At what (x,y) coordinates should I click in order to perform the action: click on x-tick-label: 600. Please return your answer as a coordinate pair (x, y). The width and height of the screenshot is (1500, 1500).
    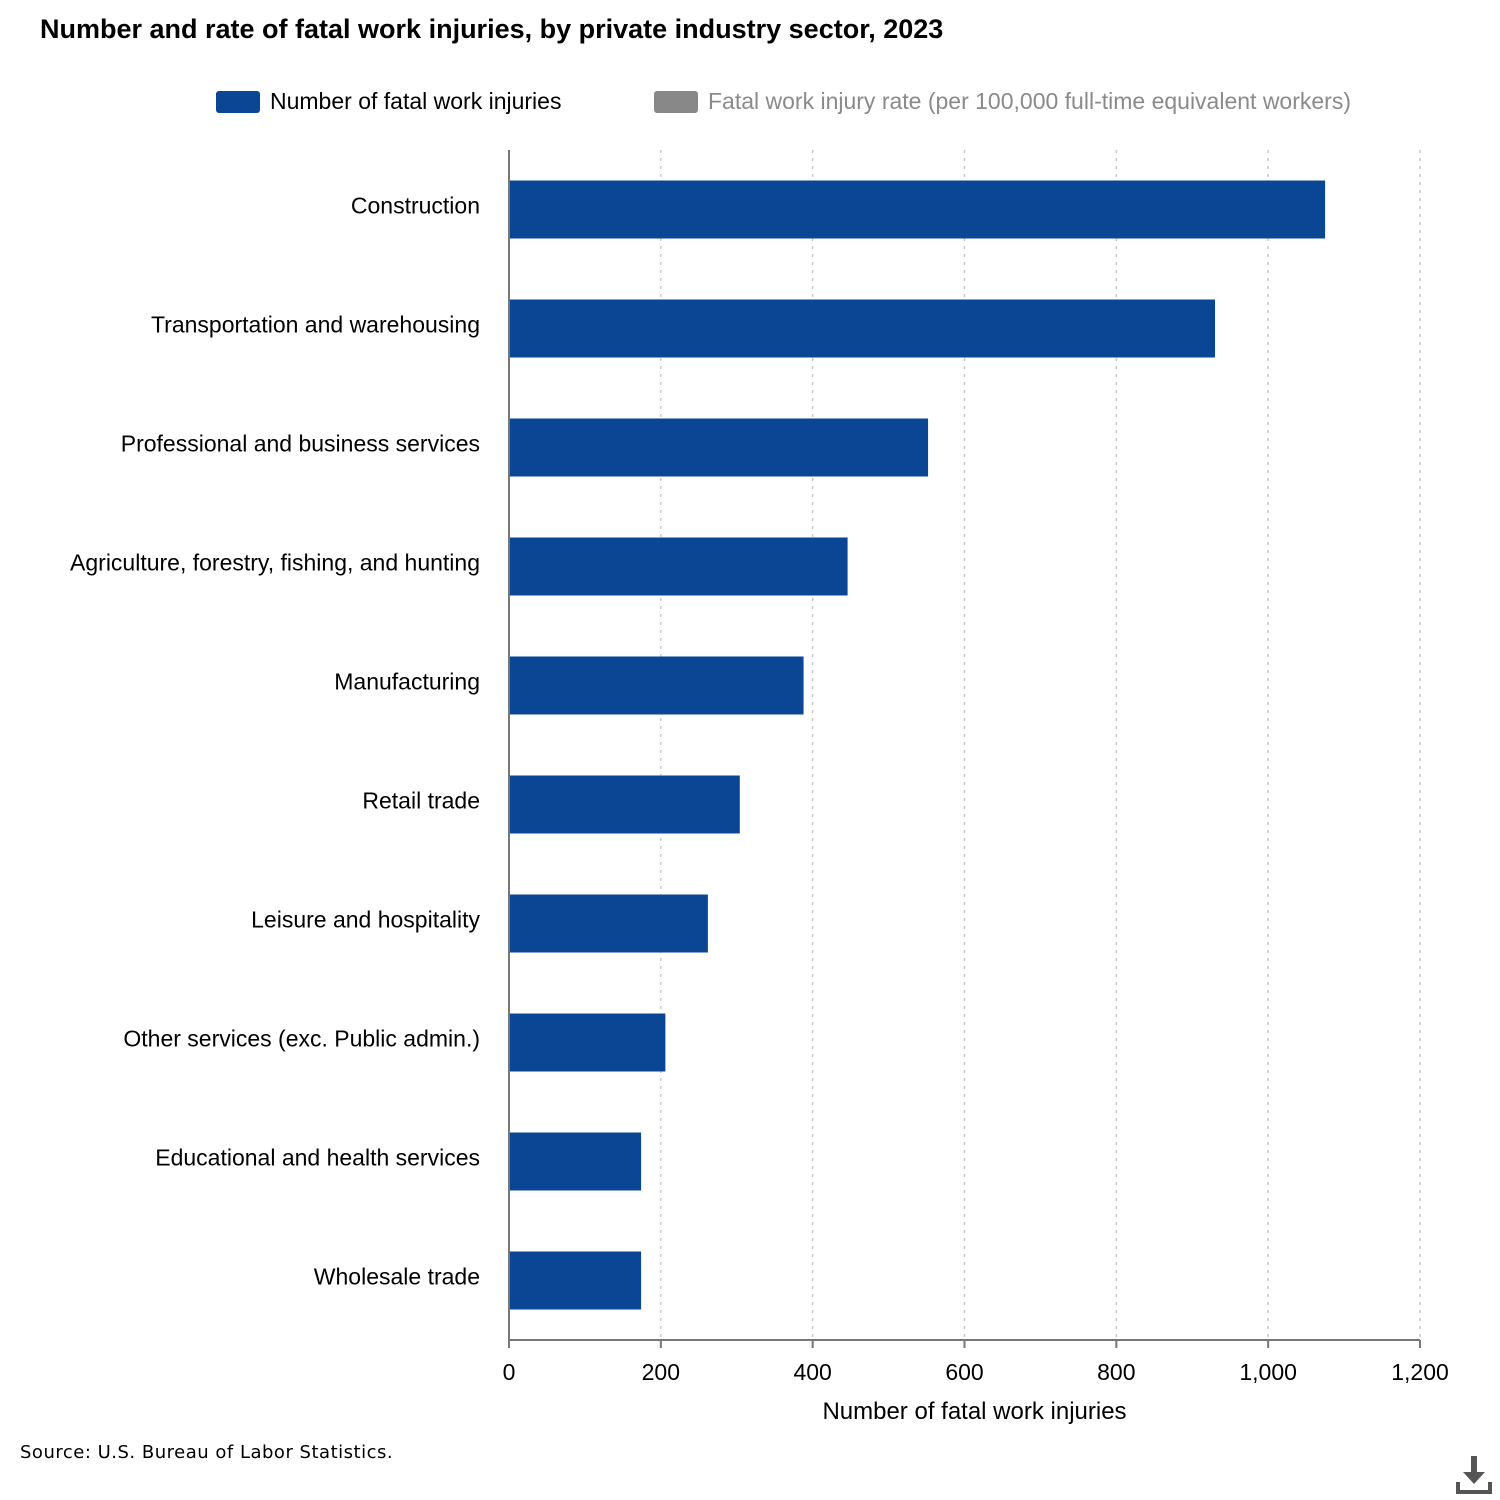
    Looking at the image, I should click on (964, 1372).